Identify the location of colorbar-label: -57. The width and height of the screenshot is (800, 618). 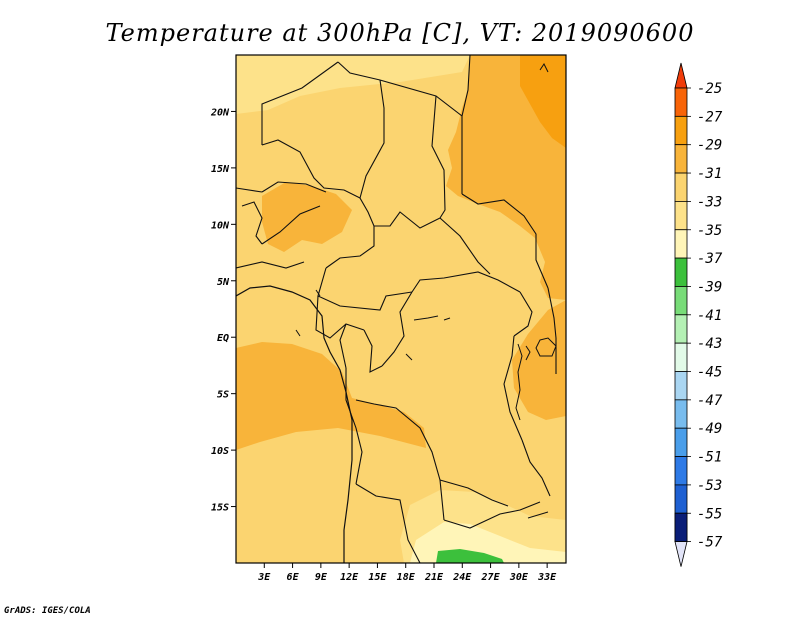
(710, 543).